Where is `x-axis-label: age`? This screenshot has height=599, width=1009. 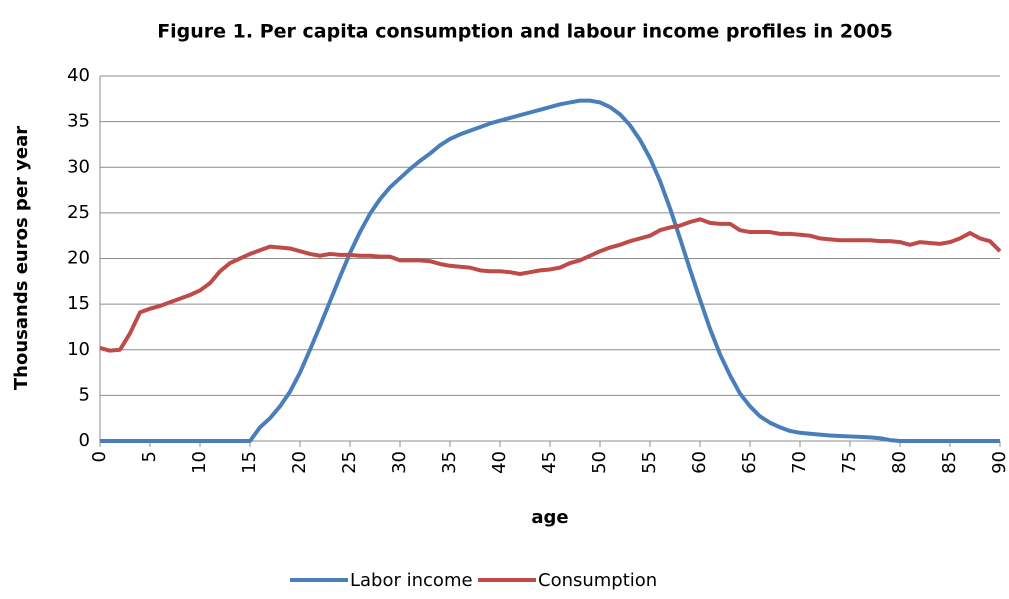 x-axis-label: age is located at coordinates (549, 517).